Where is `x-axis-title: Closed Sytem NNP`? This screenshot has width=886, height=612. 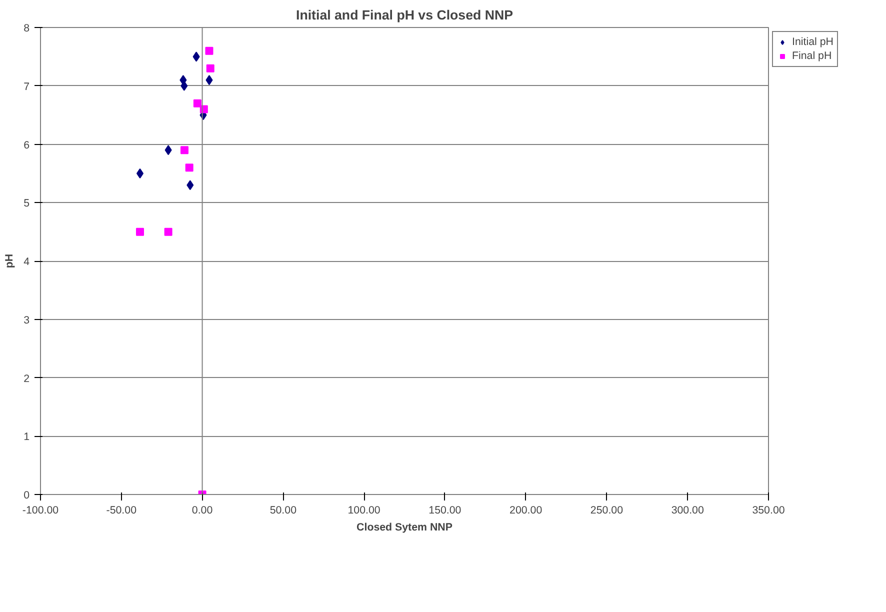
x-axis-title: Closed Sytem NNP is located at coordinates (404, 528).